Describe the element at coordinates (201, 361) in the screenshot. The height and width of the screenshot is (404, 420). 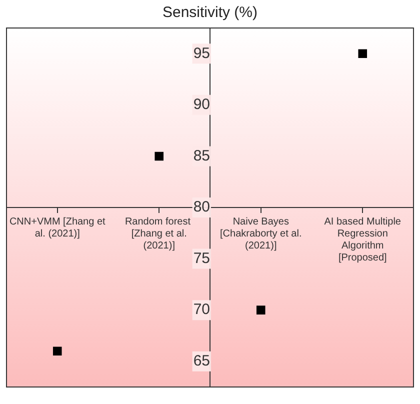
I see `y-tick-label: 65` at that location.